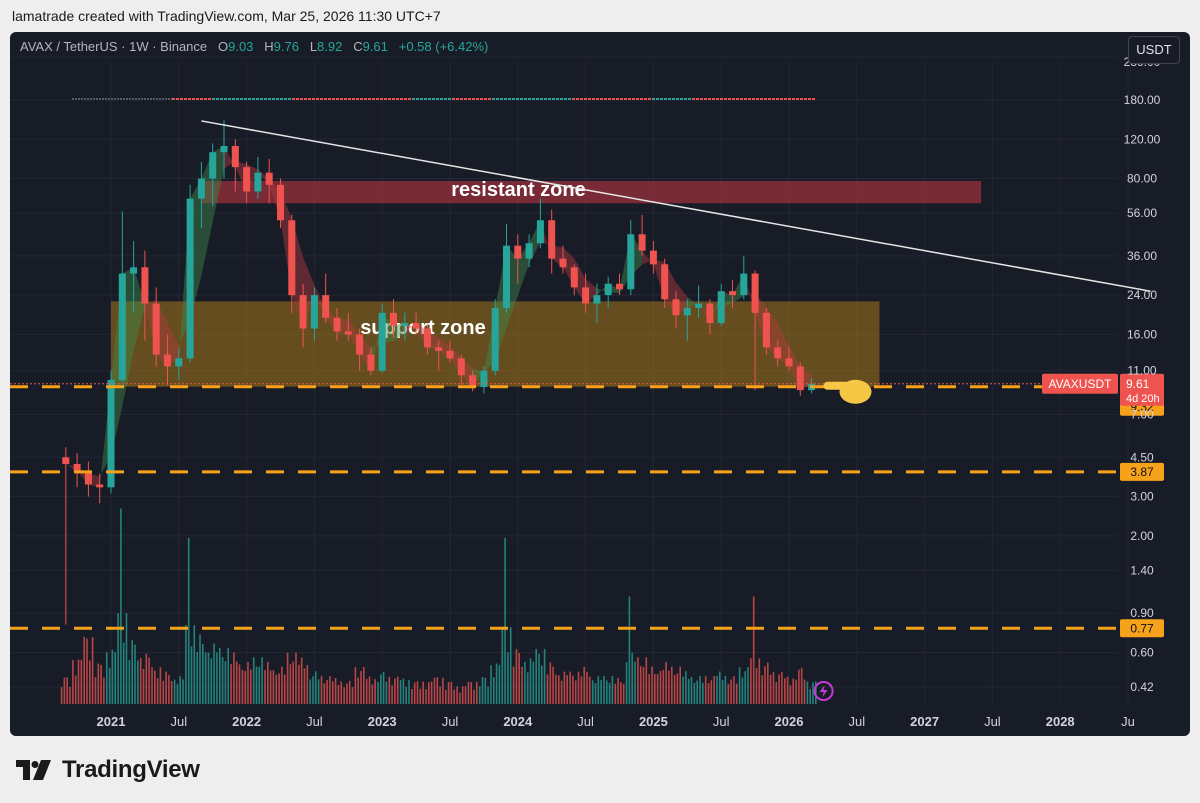  Describe the element at coordinates (518, 721) in the screenshot. I see `x-tick-6: 2024` at that location.